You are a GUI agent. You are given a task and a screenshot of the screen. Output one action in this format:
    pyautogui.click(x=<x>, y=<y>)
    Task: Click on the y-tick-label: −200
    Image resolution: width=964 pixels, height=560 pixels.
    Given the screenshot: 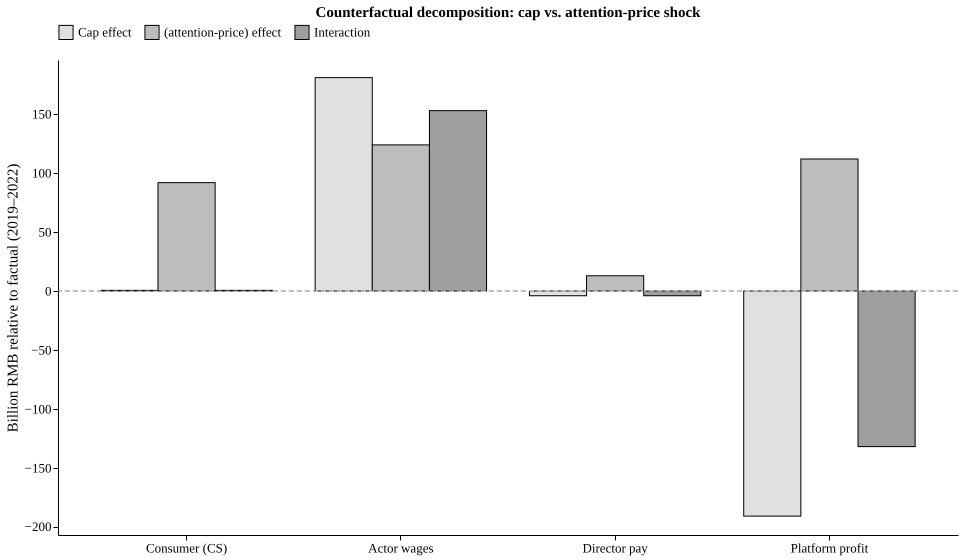 What is the action you would take?
    pyautogui.click(x=38, y=526)
    